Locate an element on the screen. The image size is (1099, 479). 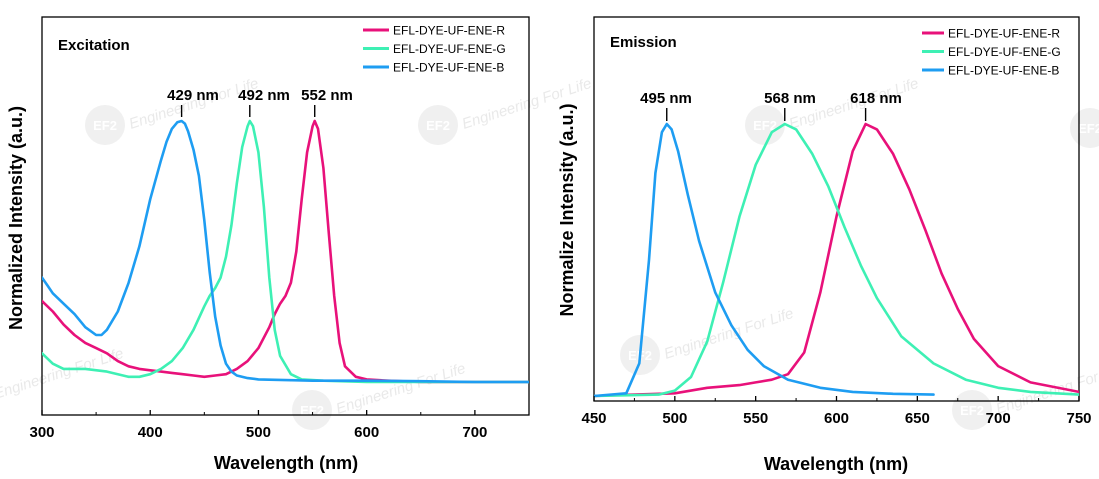
excitation-x-tick-label: 500 is located at coordinates (258, 432).